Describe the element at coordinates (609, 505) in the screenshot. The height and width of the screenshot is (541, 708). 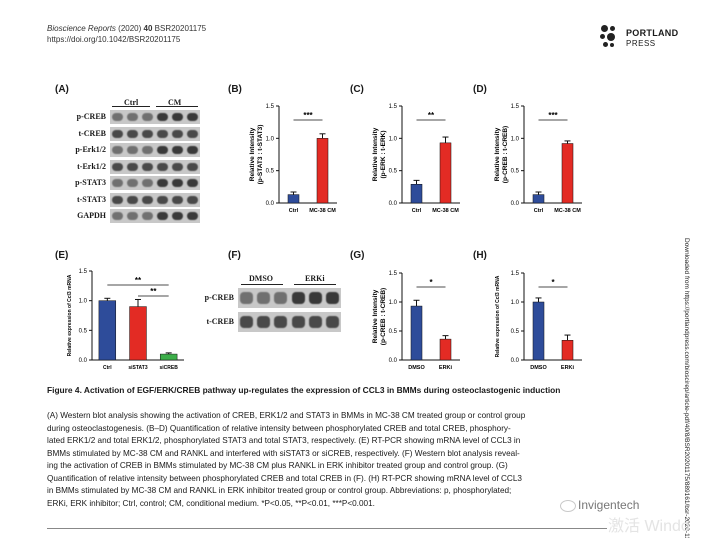
I see `watermark-brand: Invigentech` at that location.